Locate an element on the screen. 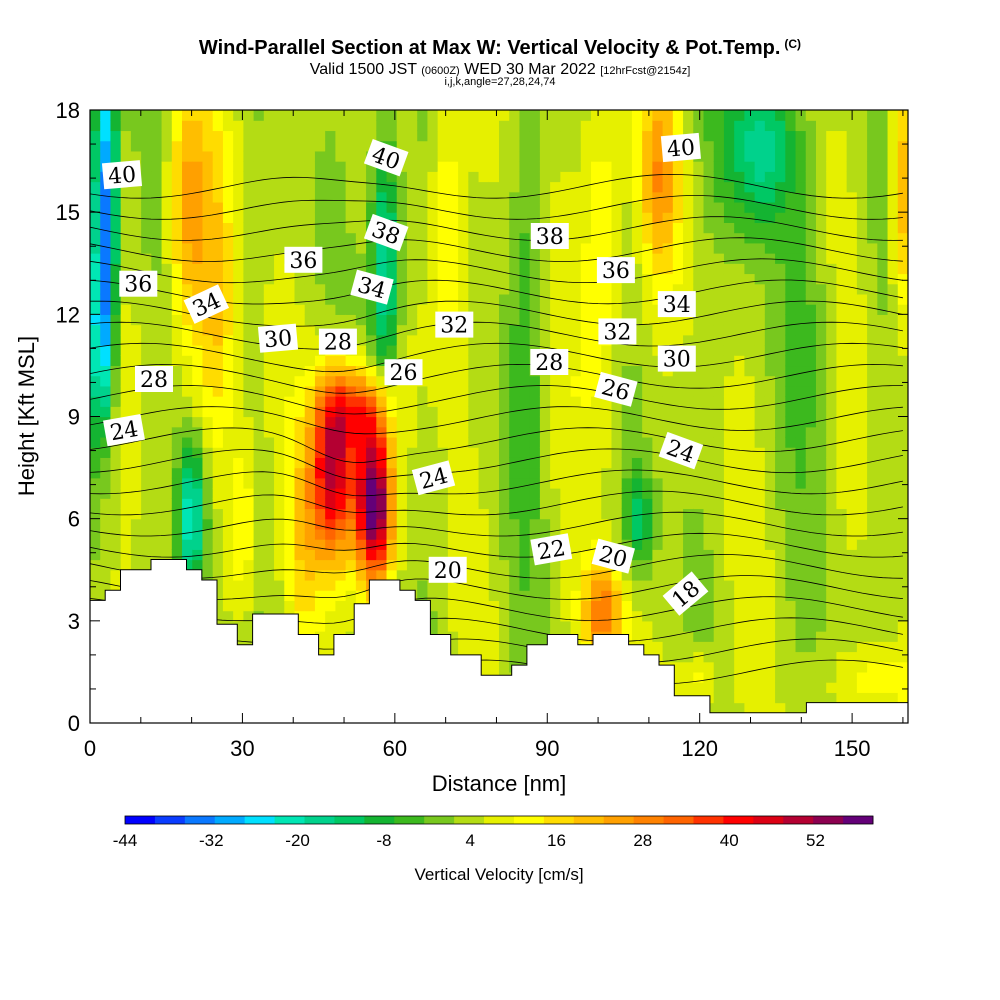 This screenshot has width=1000, height=1000. theta-label: 38 is located at coordinates (386, 232).